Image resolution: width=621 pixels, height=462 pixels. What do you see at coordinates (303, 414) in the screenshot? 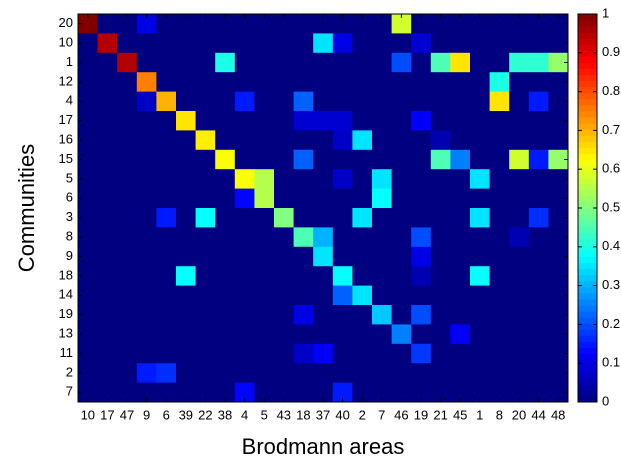
I see `x-tick-label: 18` at bounding box center [303, 414].